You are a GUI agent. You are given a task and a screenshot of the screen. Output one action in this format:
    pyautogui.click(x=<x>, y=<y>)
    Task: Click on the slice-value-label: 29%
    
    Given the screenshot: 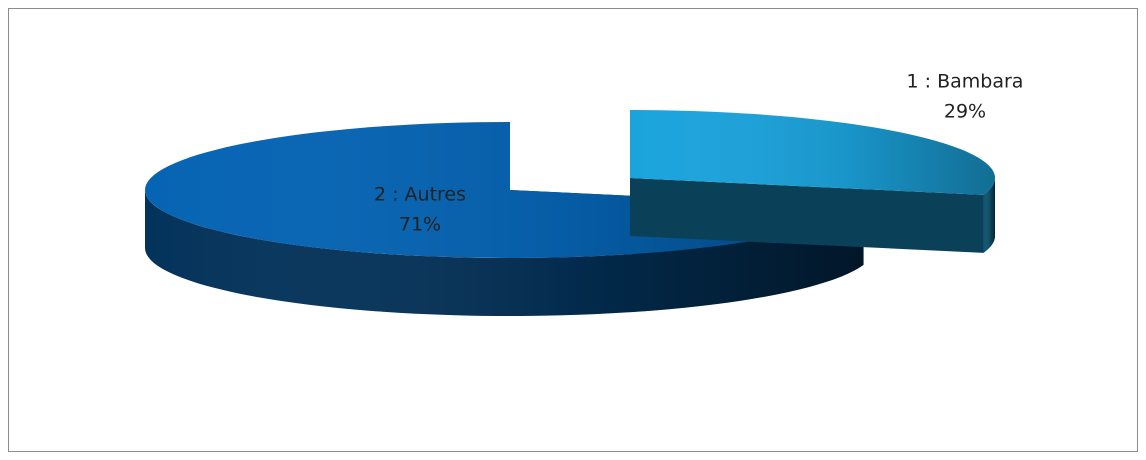 What is the action you would take?
    pyautogui.click(x=965, y=112)
    